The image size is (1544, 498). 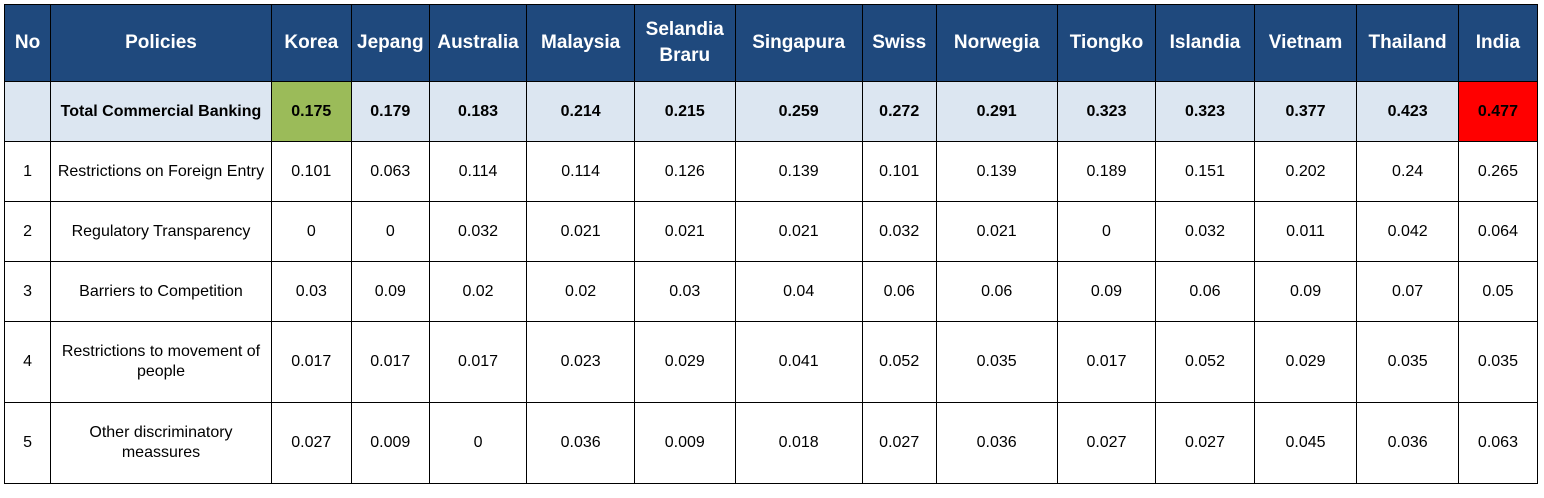 I want to click on header-country: Malaysia, so click(x=580, y=43).